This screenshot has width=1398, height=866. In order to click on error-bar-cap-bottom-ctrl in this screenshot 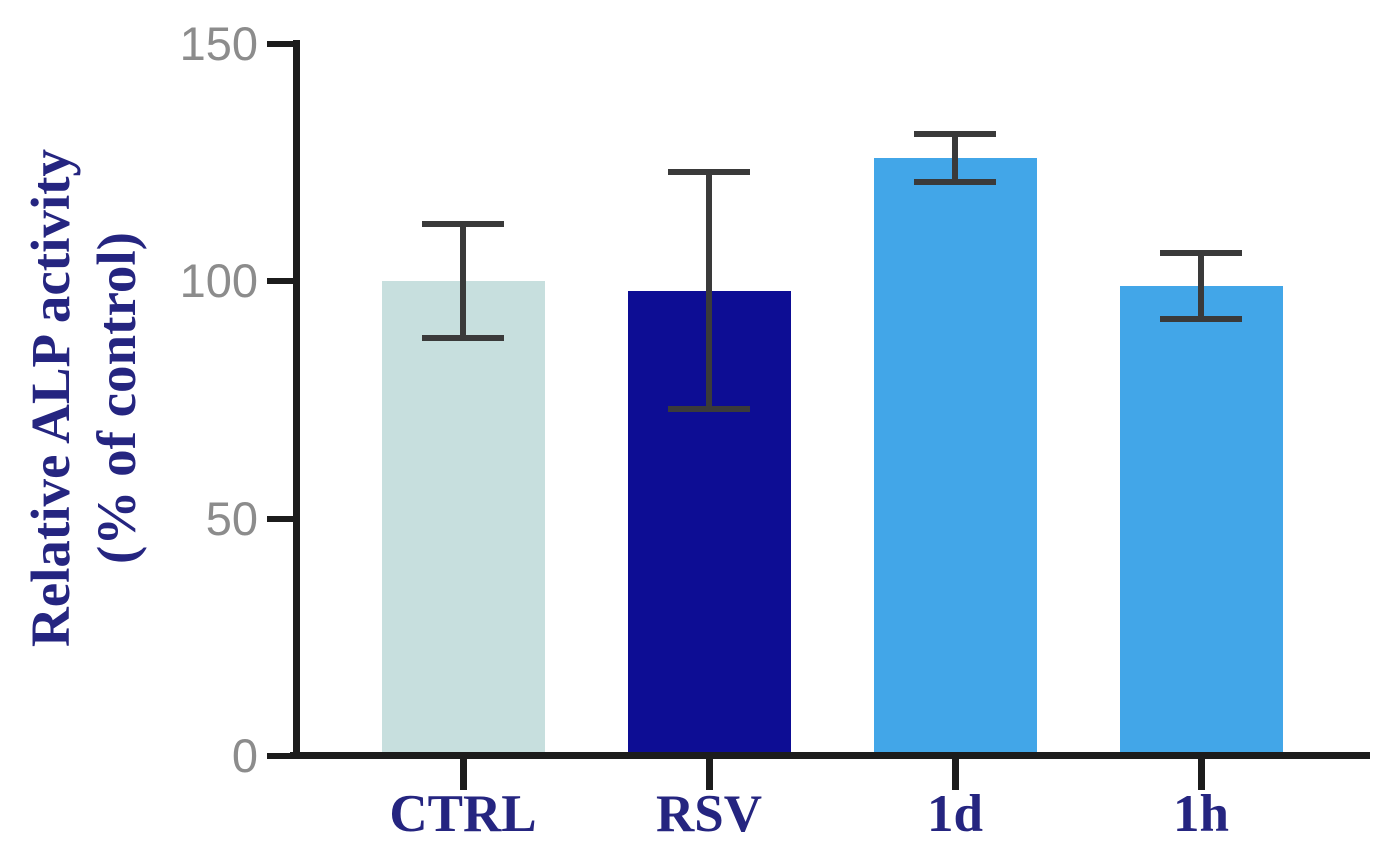, I will do `click(463, 338)`.